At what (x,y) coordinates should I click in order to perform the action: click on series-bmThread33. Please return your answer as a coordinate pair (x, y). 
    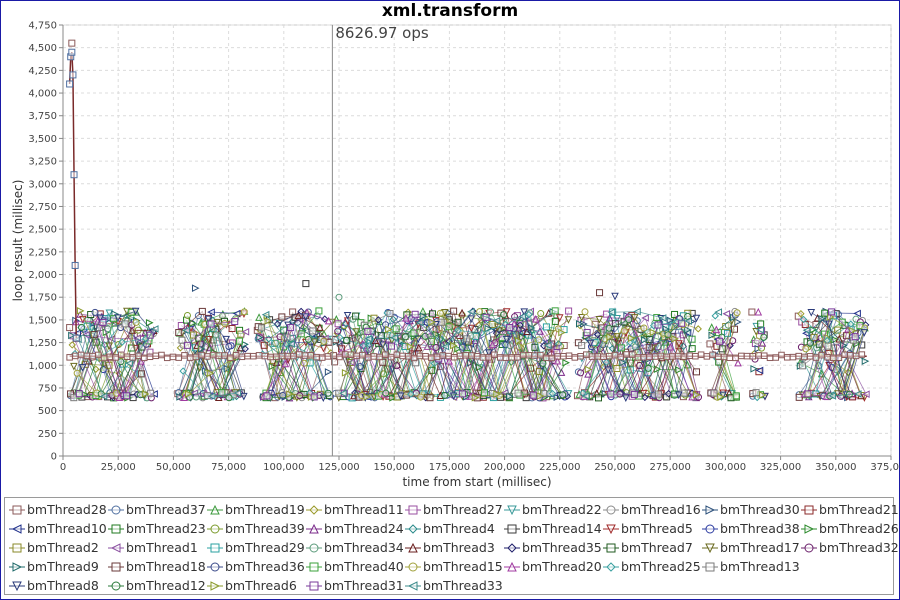
    Looking at the image, I should click on (468, 354).